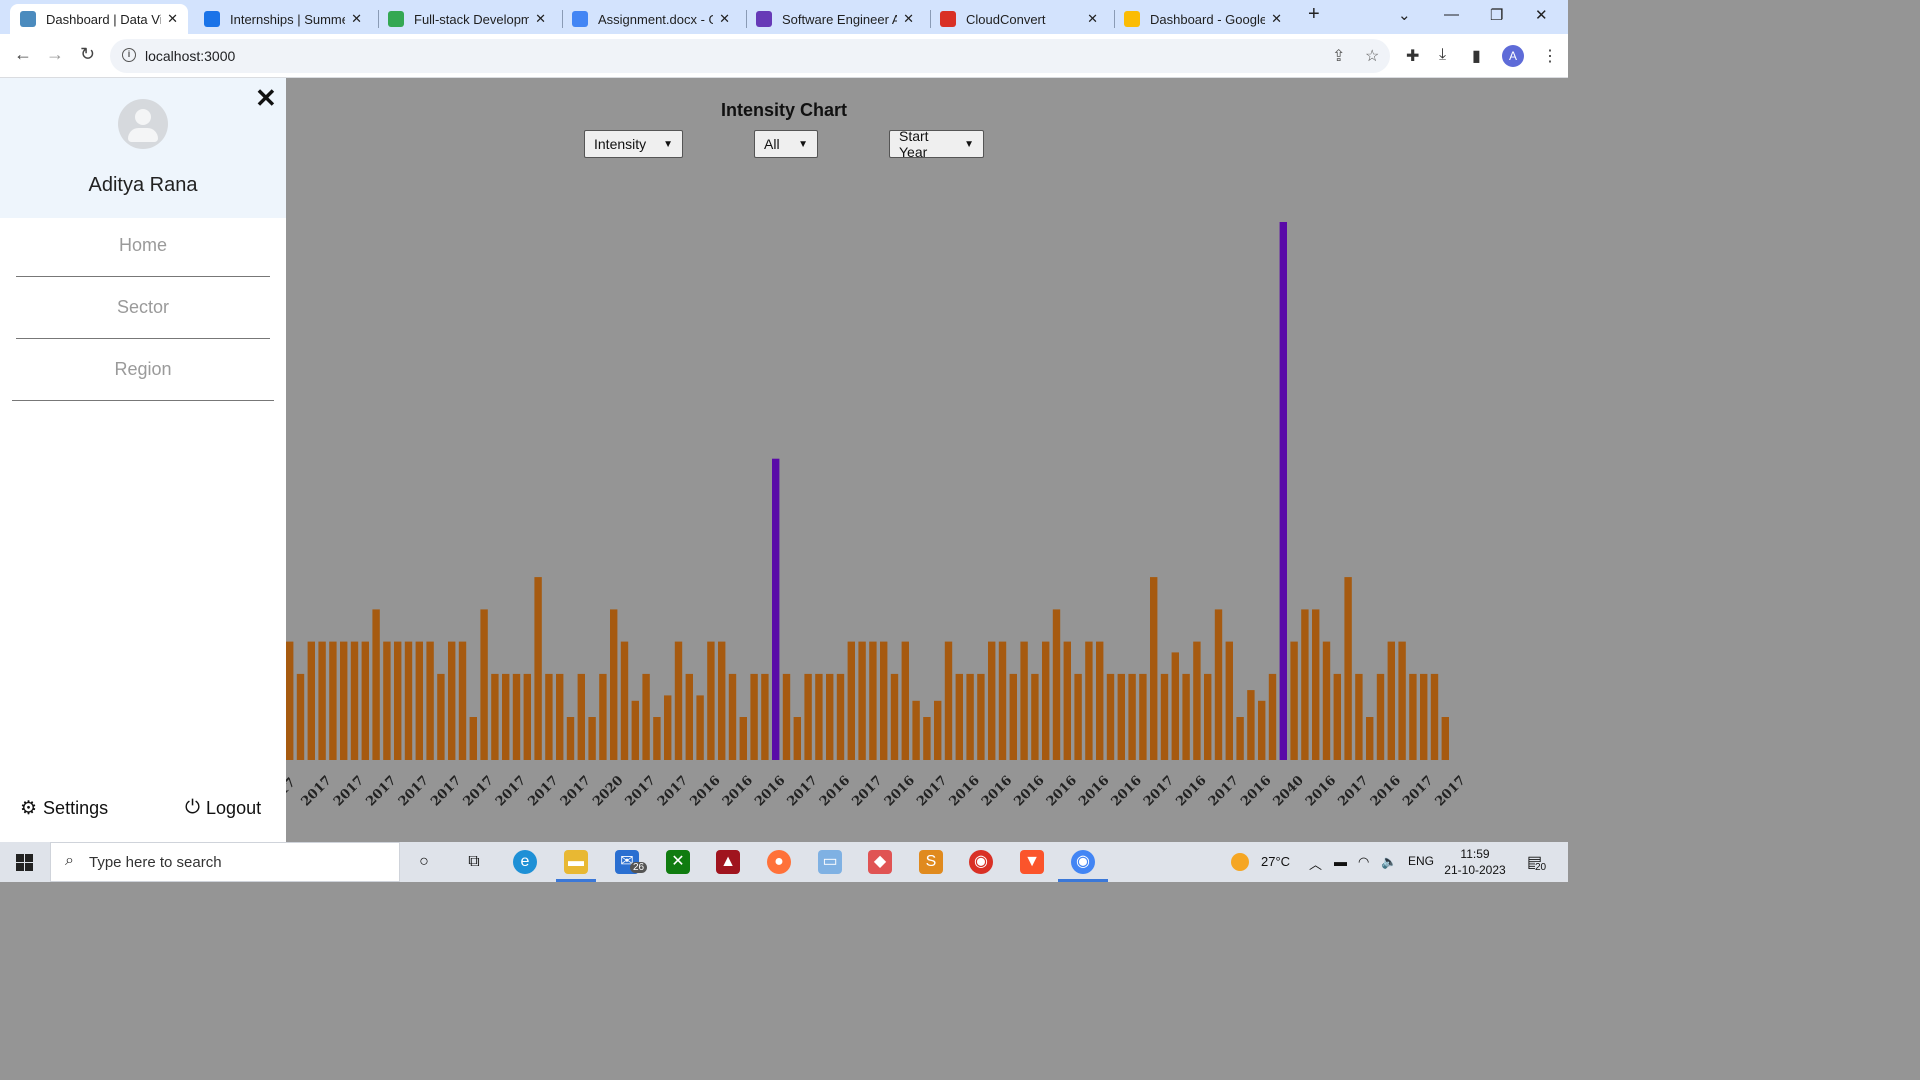 The image size is (1920, 1080). I want to click on xbox-icon: ✕, so click(678, 862).